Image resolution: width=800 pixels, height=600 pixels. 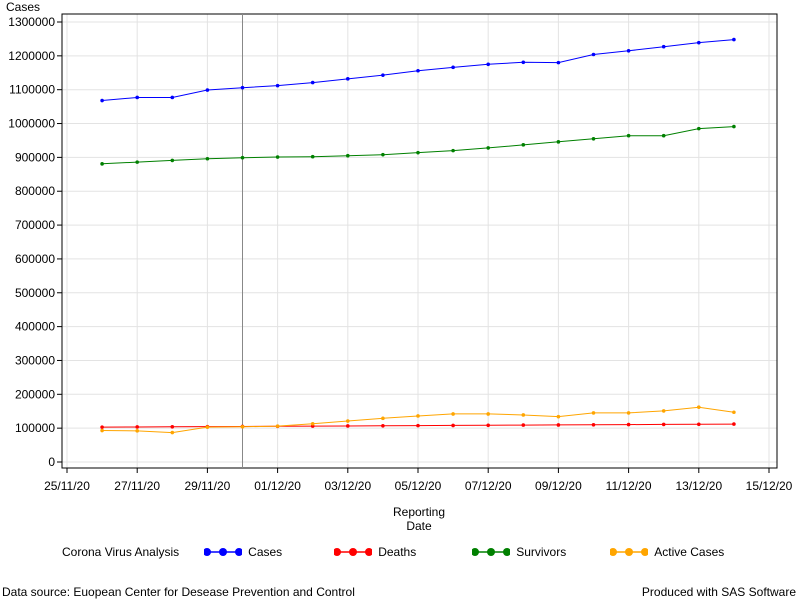 What do you see at coordinates (541, 552) in the screenshot?
I see `legend-label-survivors: Survivors` at bounding box center [541, 552].